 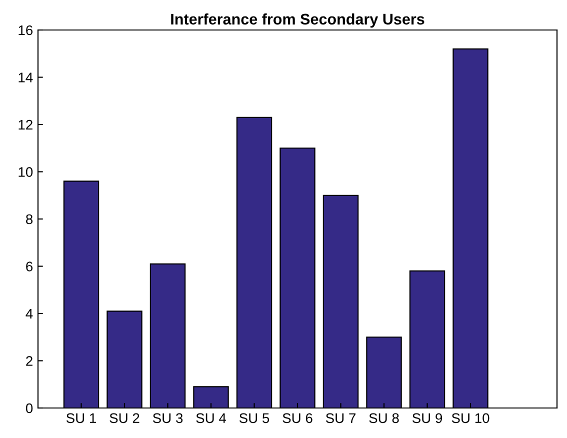 What do you see at coordinates (297, 418) in the screenshot?
I see `x-tick-label: SU 6` at bounding box center [297, 418].